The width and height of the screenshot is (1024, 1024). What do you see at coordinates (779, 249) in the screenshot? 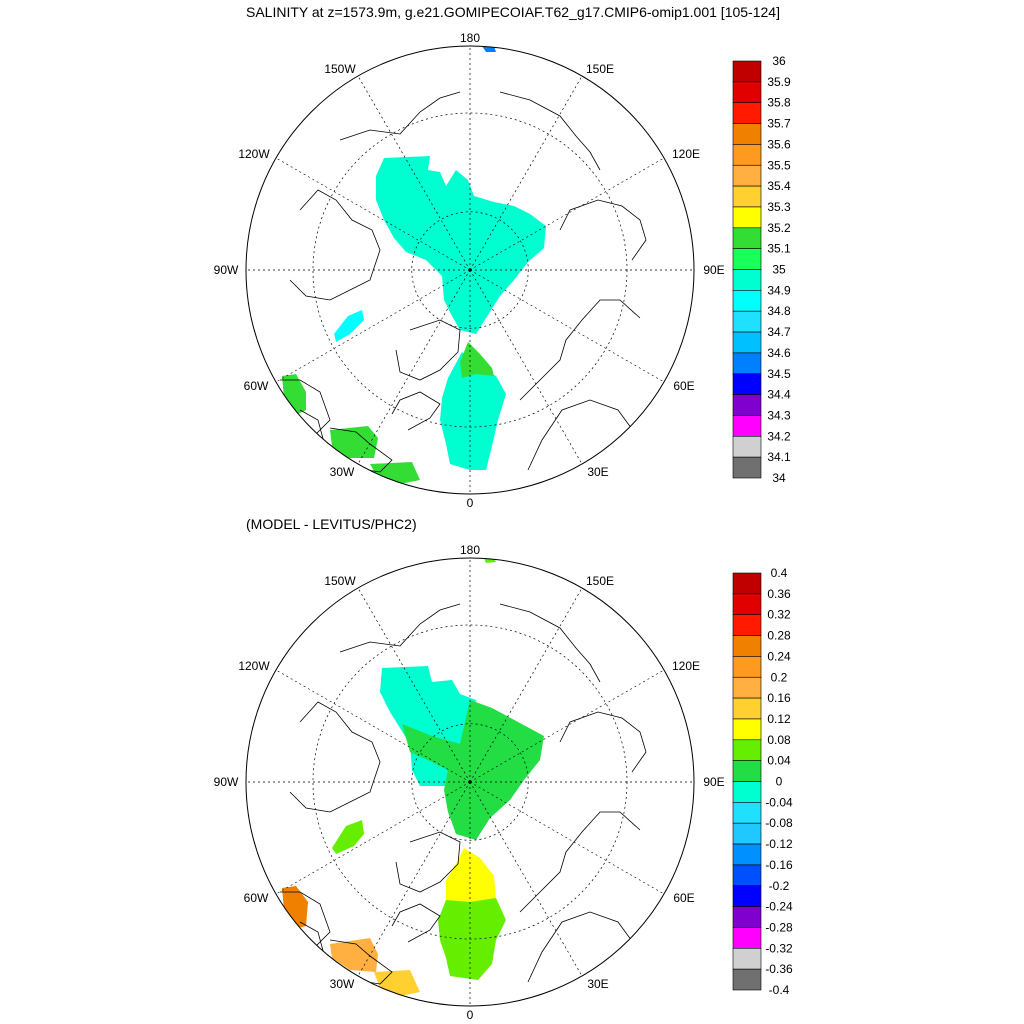
I see `colorbar-label: 35.1` at bounding box center [779, 249].